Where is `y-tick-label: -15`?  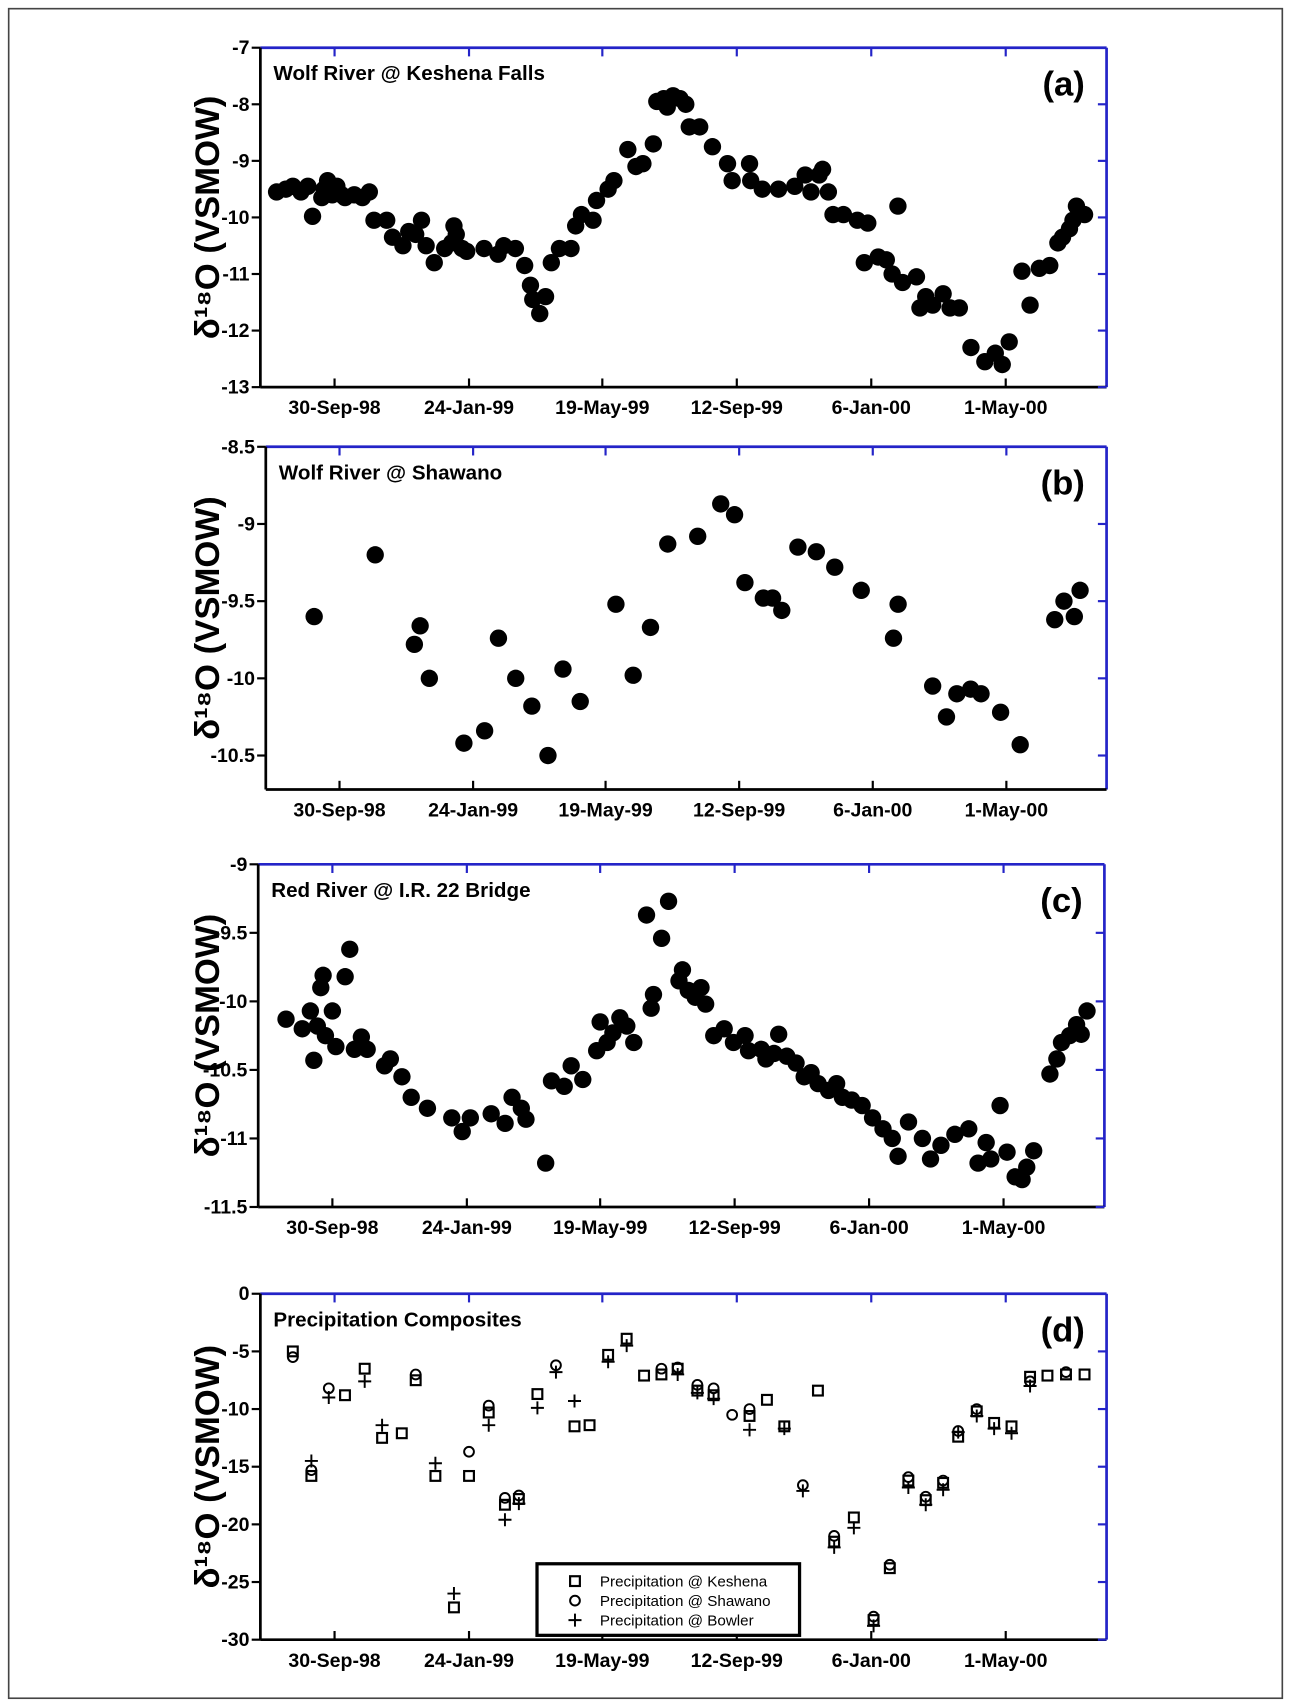
y-tick-label: -15 is located at coordinates (235, 1467).